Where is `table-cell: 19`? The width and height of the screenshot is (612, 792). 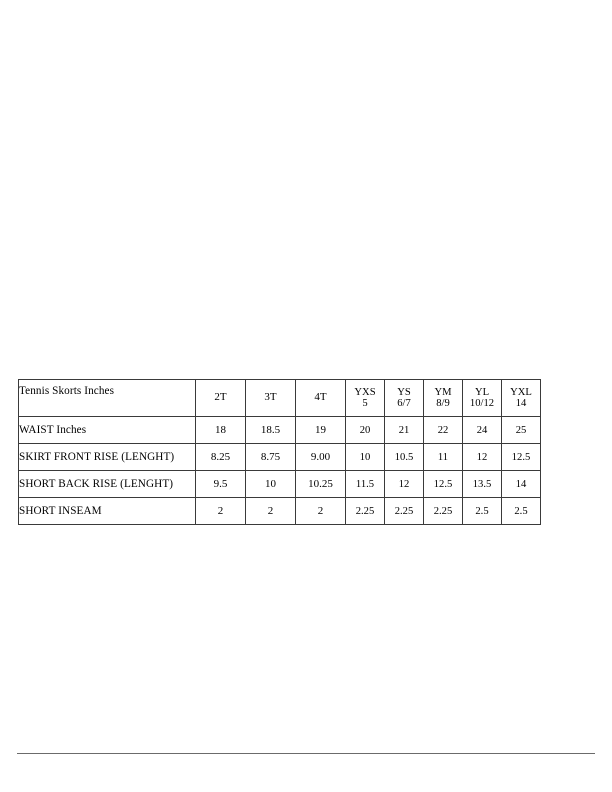
table-cell: 19 is located at coordinates (320, 430).